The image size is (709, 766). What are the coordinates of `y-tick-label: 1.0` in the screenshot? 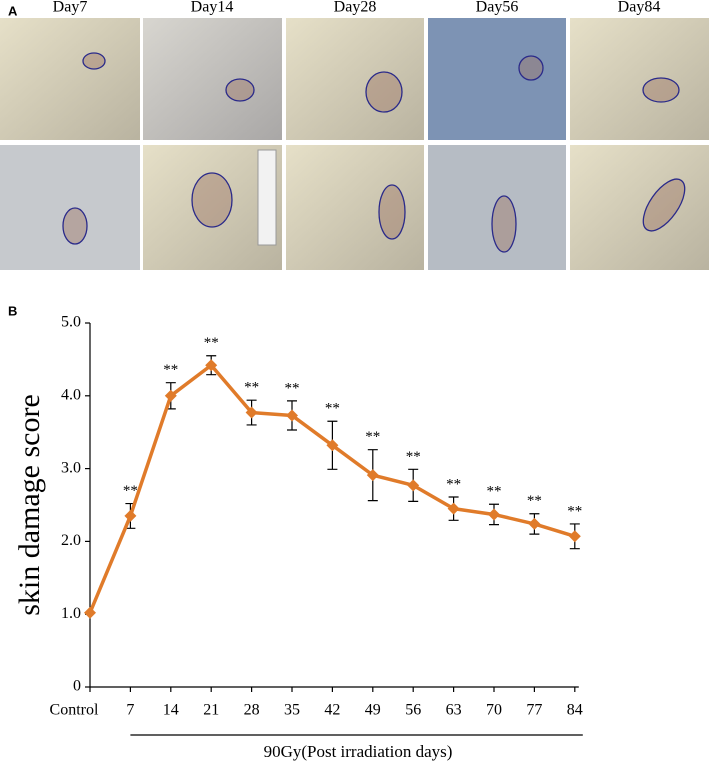 It's located at (71, 613).